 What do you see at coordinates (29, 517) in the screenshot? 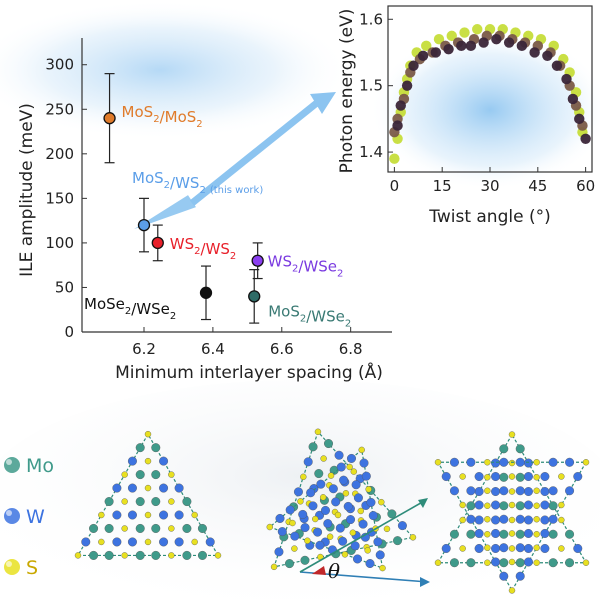
I see `atom-legend: Mo W S` at bounding box center [29, 517].